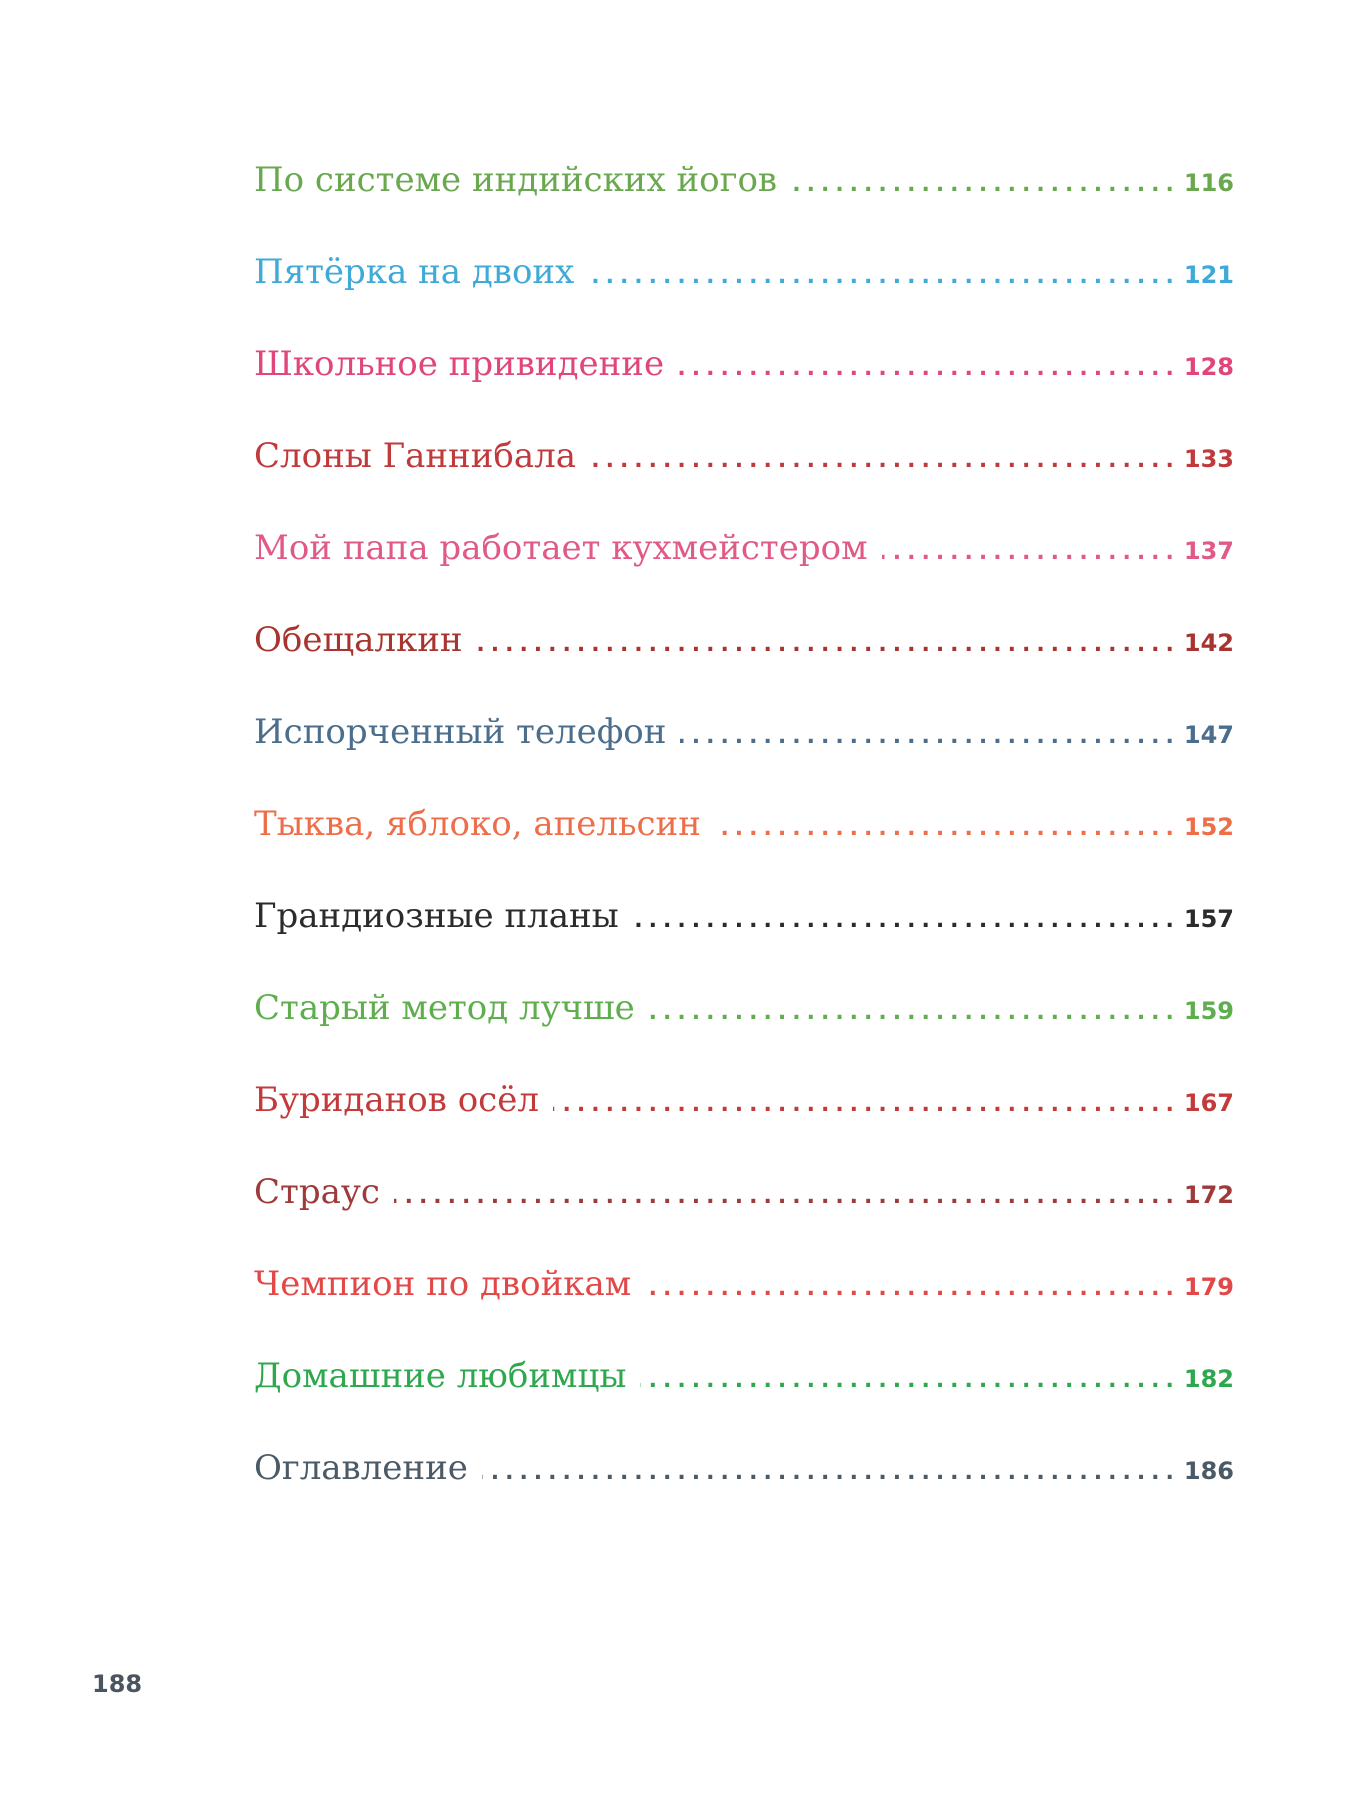 The width and height of the screenshot is (1364, 1800). I want to click on toc-entry-title: Испорченный телефон, so click(460, 732).